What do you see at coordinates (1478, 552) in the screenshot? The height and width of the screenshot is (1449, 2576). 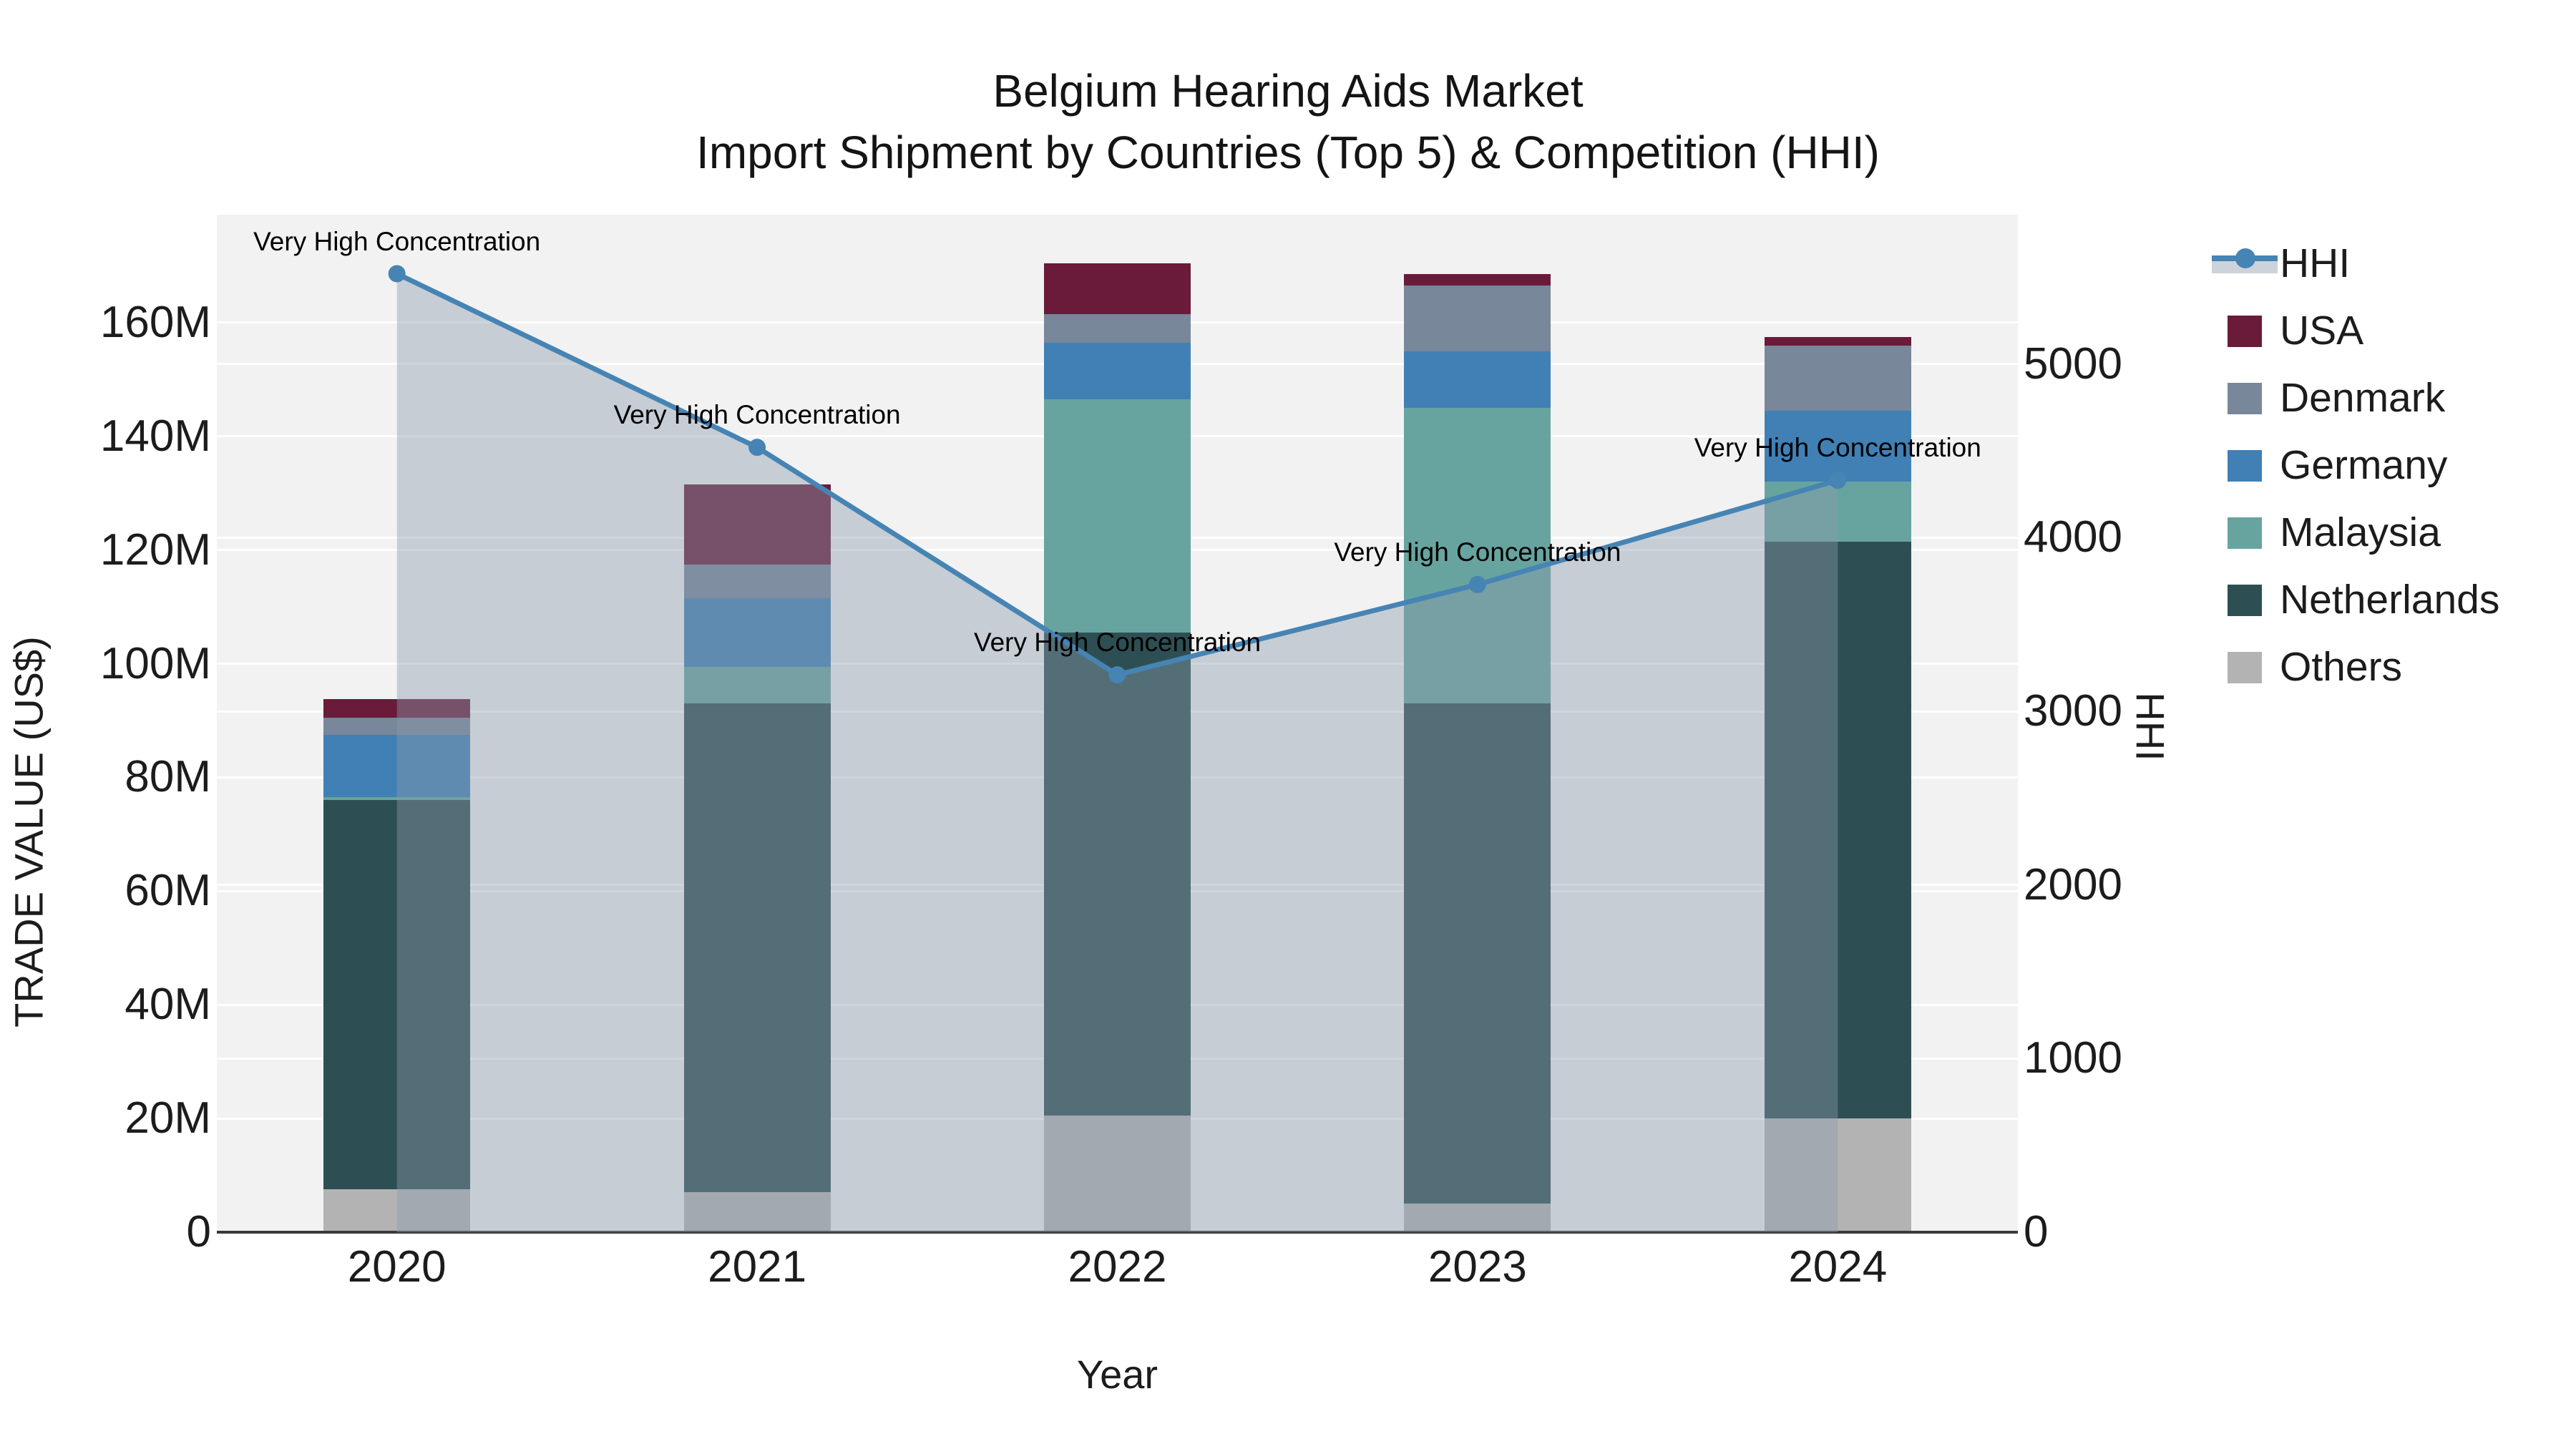 I see `annotation-2023: Very High Concentration` at bounding box center [1478, 552].